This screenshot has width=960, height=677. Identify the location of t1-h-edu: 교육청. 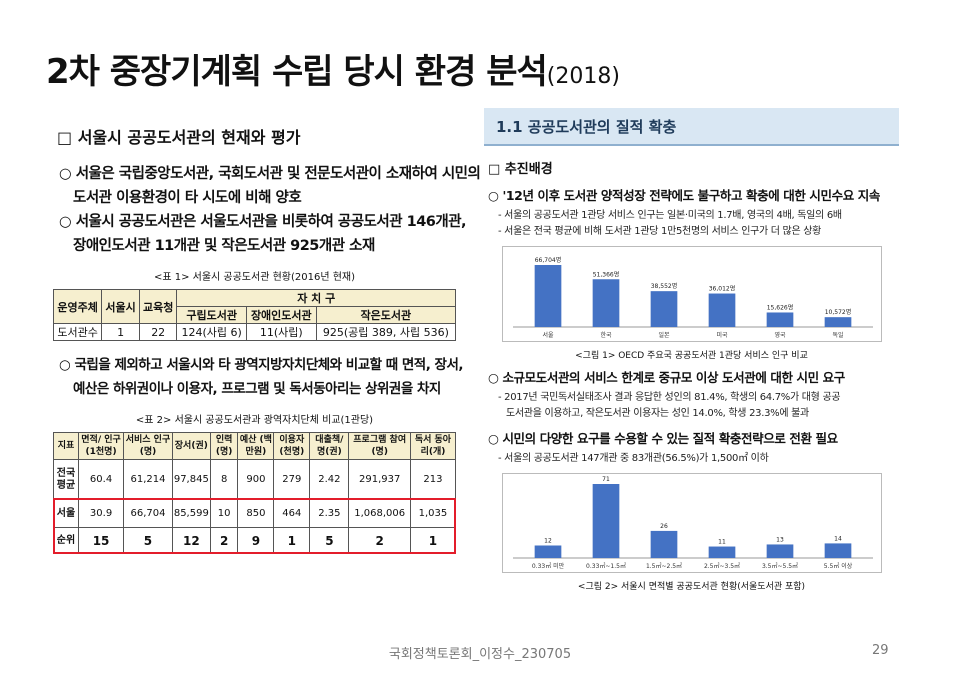
(158, 306).